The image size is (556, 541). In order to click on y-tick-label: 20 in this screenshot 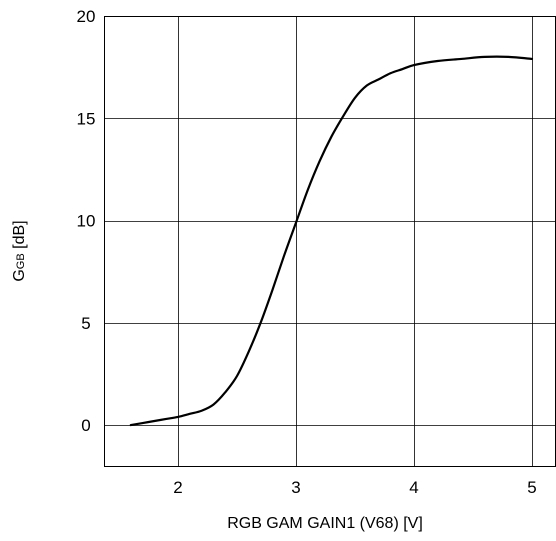, I will do `click(86, 16)`.